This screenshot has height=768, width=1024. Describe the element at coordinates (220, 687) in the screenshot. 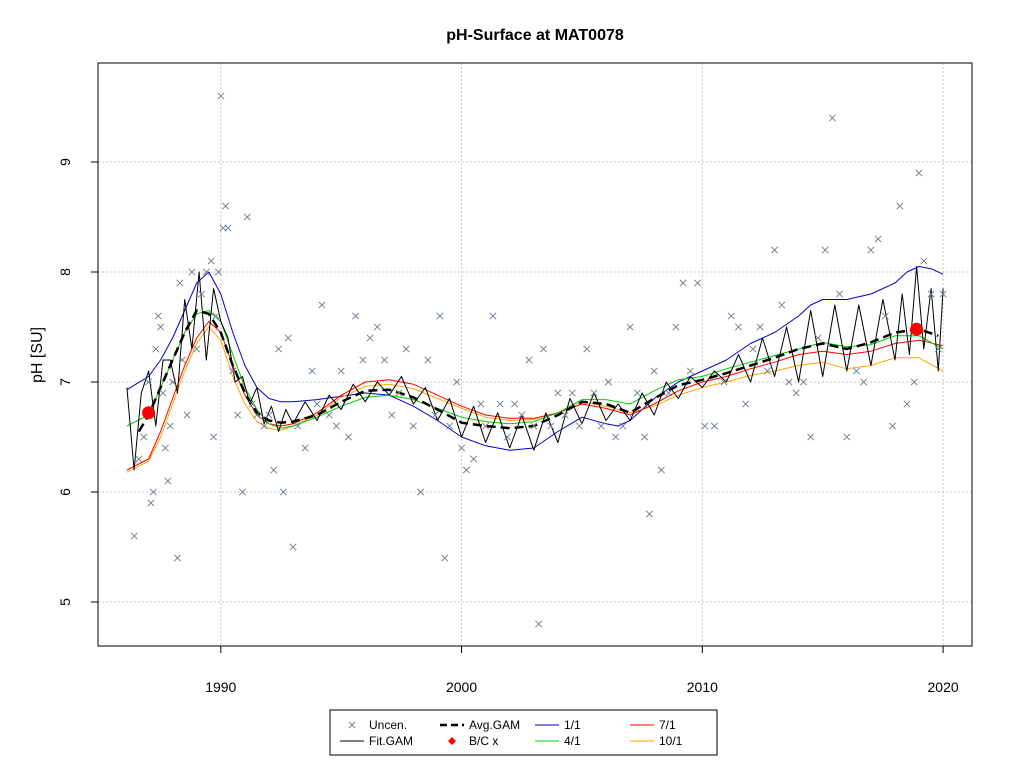

I see `x-tick-label: 1990` at that location.